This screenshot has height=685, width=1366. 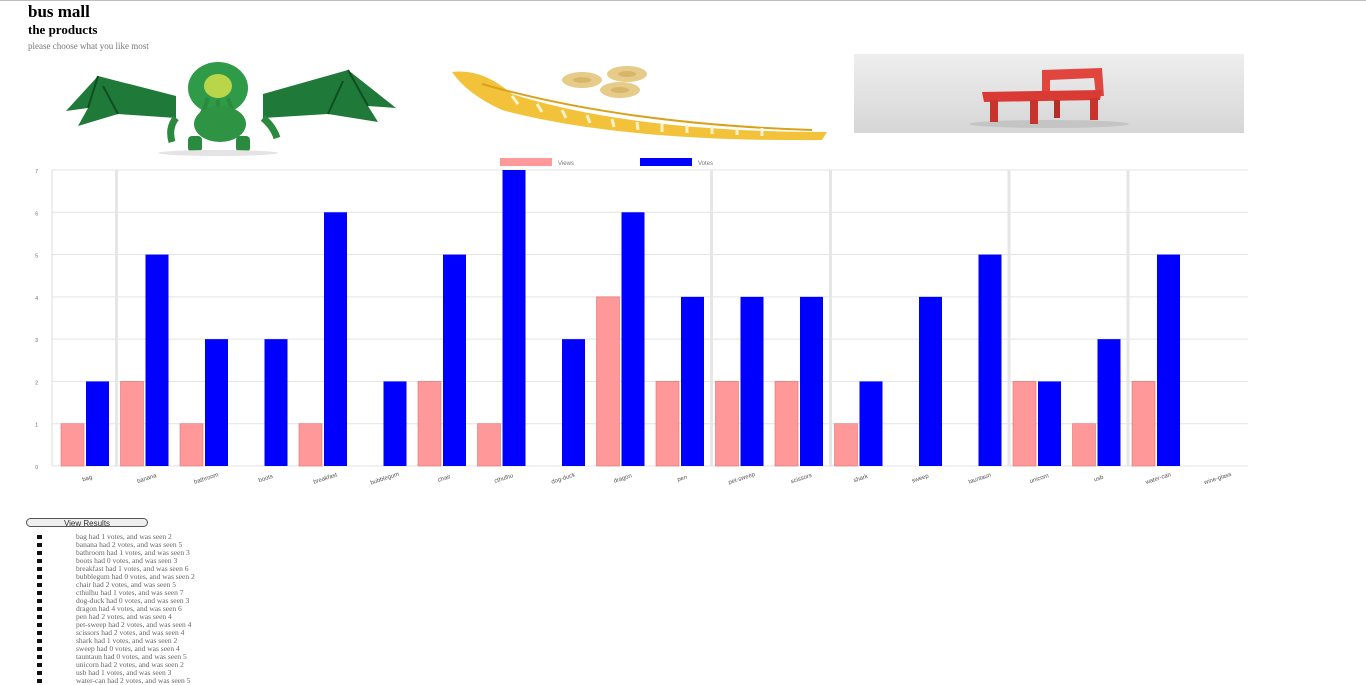 I want to click on bar-views-scissors, so click(x=786, y=424).